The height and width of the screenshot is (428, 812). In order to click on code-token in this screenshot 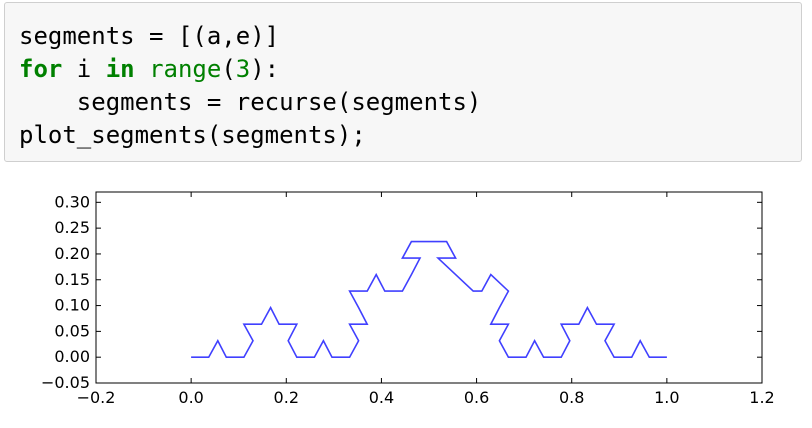, I will do `click(142, 69)`.